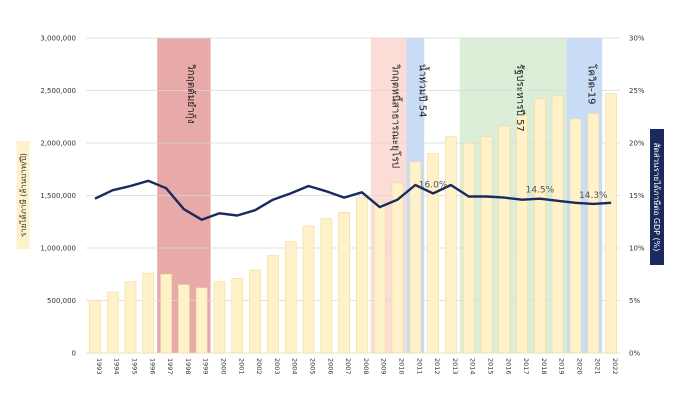  What do you see at coordinates (188, 366) in the screenshot?
I see `x-tick: 1998` at bounding box center [188, 366].